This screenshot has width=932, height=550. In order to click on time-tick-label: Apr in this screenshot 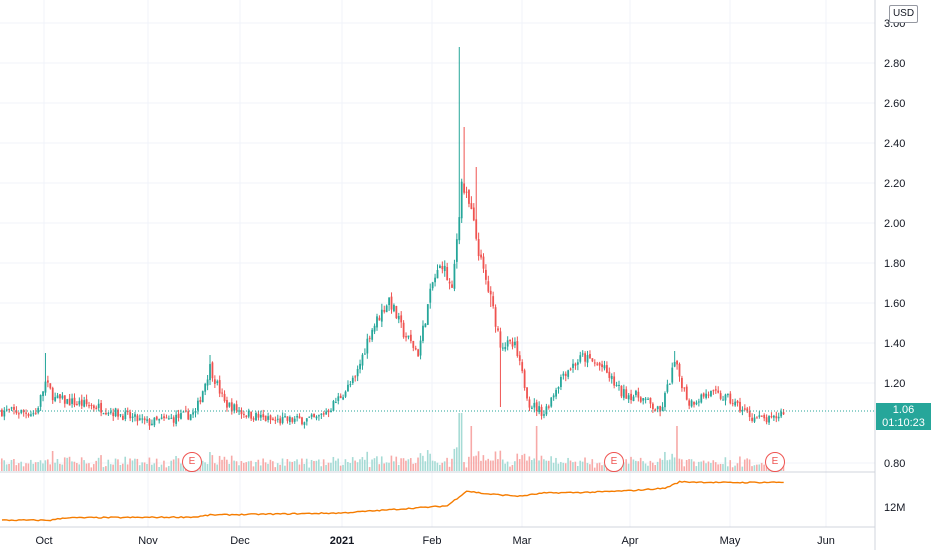, I will do `click(629, 541)`.